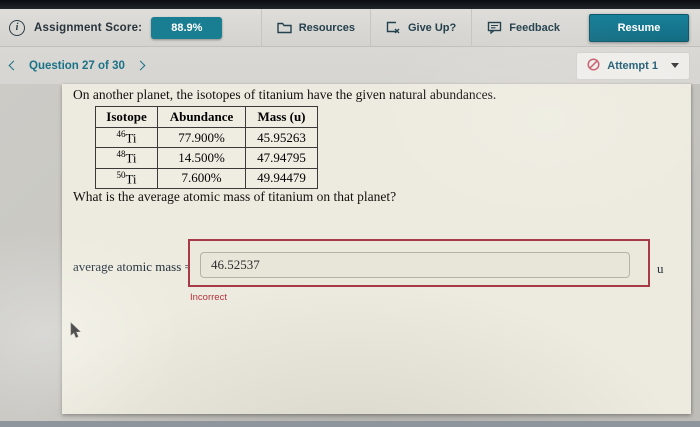  I want to click on chevron-down-icon, so click(675, 65).